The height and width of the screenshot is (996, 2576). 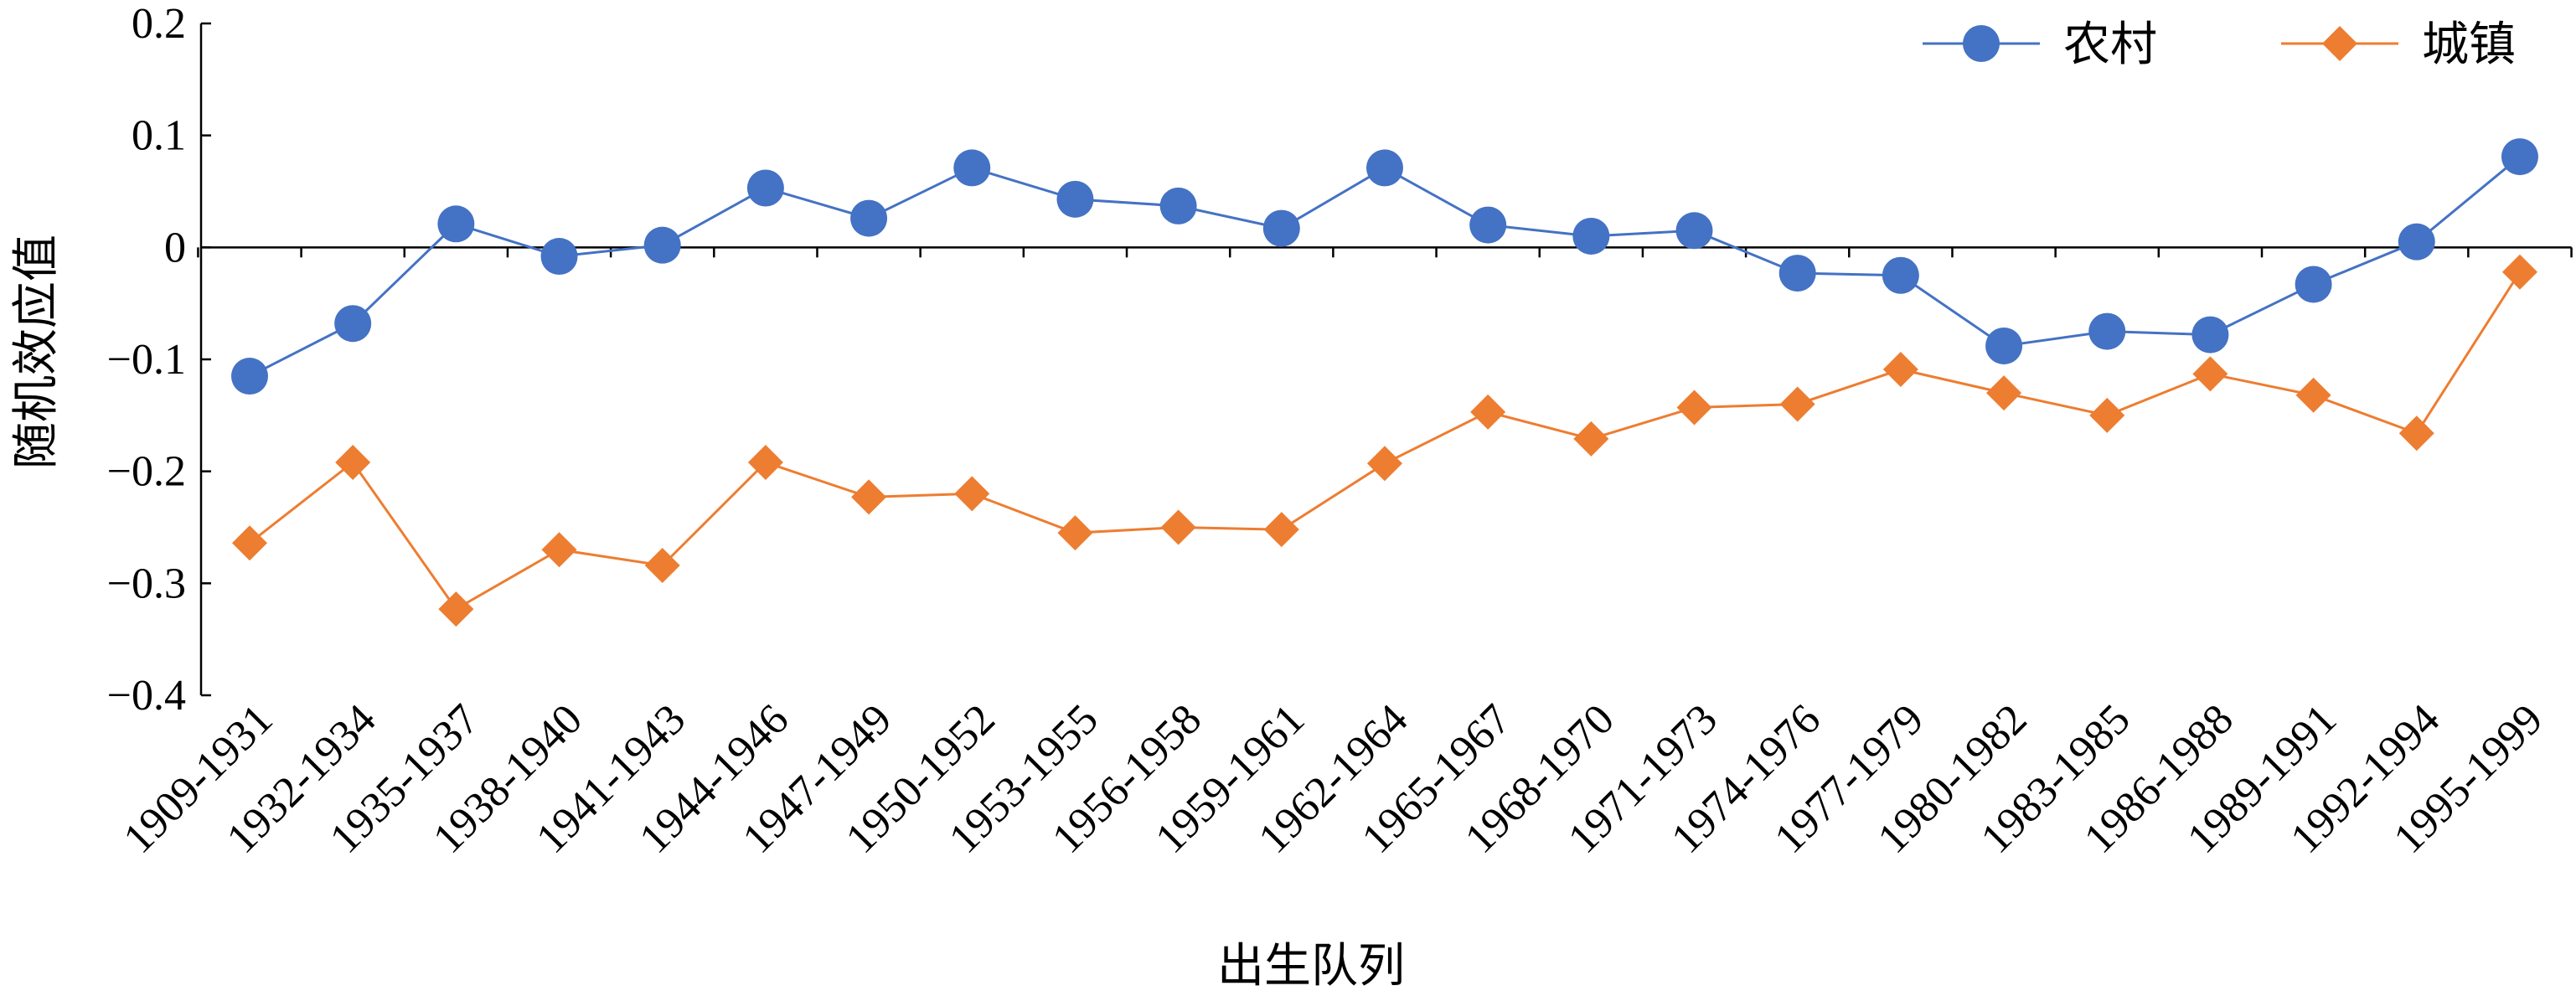 What do you see at coordinates (146, 696) in the screenshot?
I see `y-tick-label: −0.4` at bounding box center [146, 696].